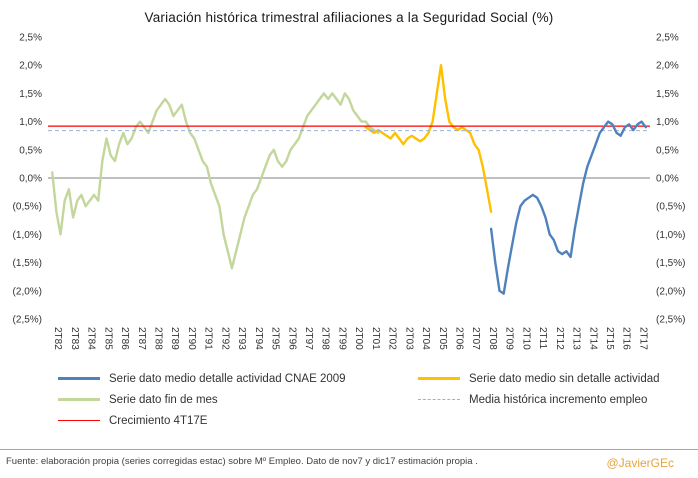 This screenshot has height=478, width=698. Describe the element at coordinates (442, 338) in the screenshot. I see `svg-text: 2T05` at that location.